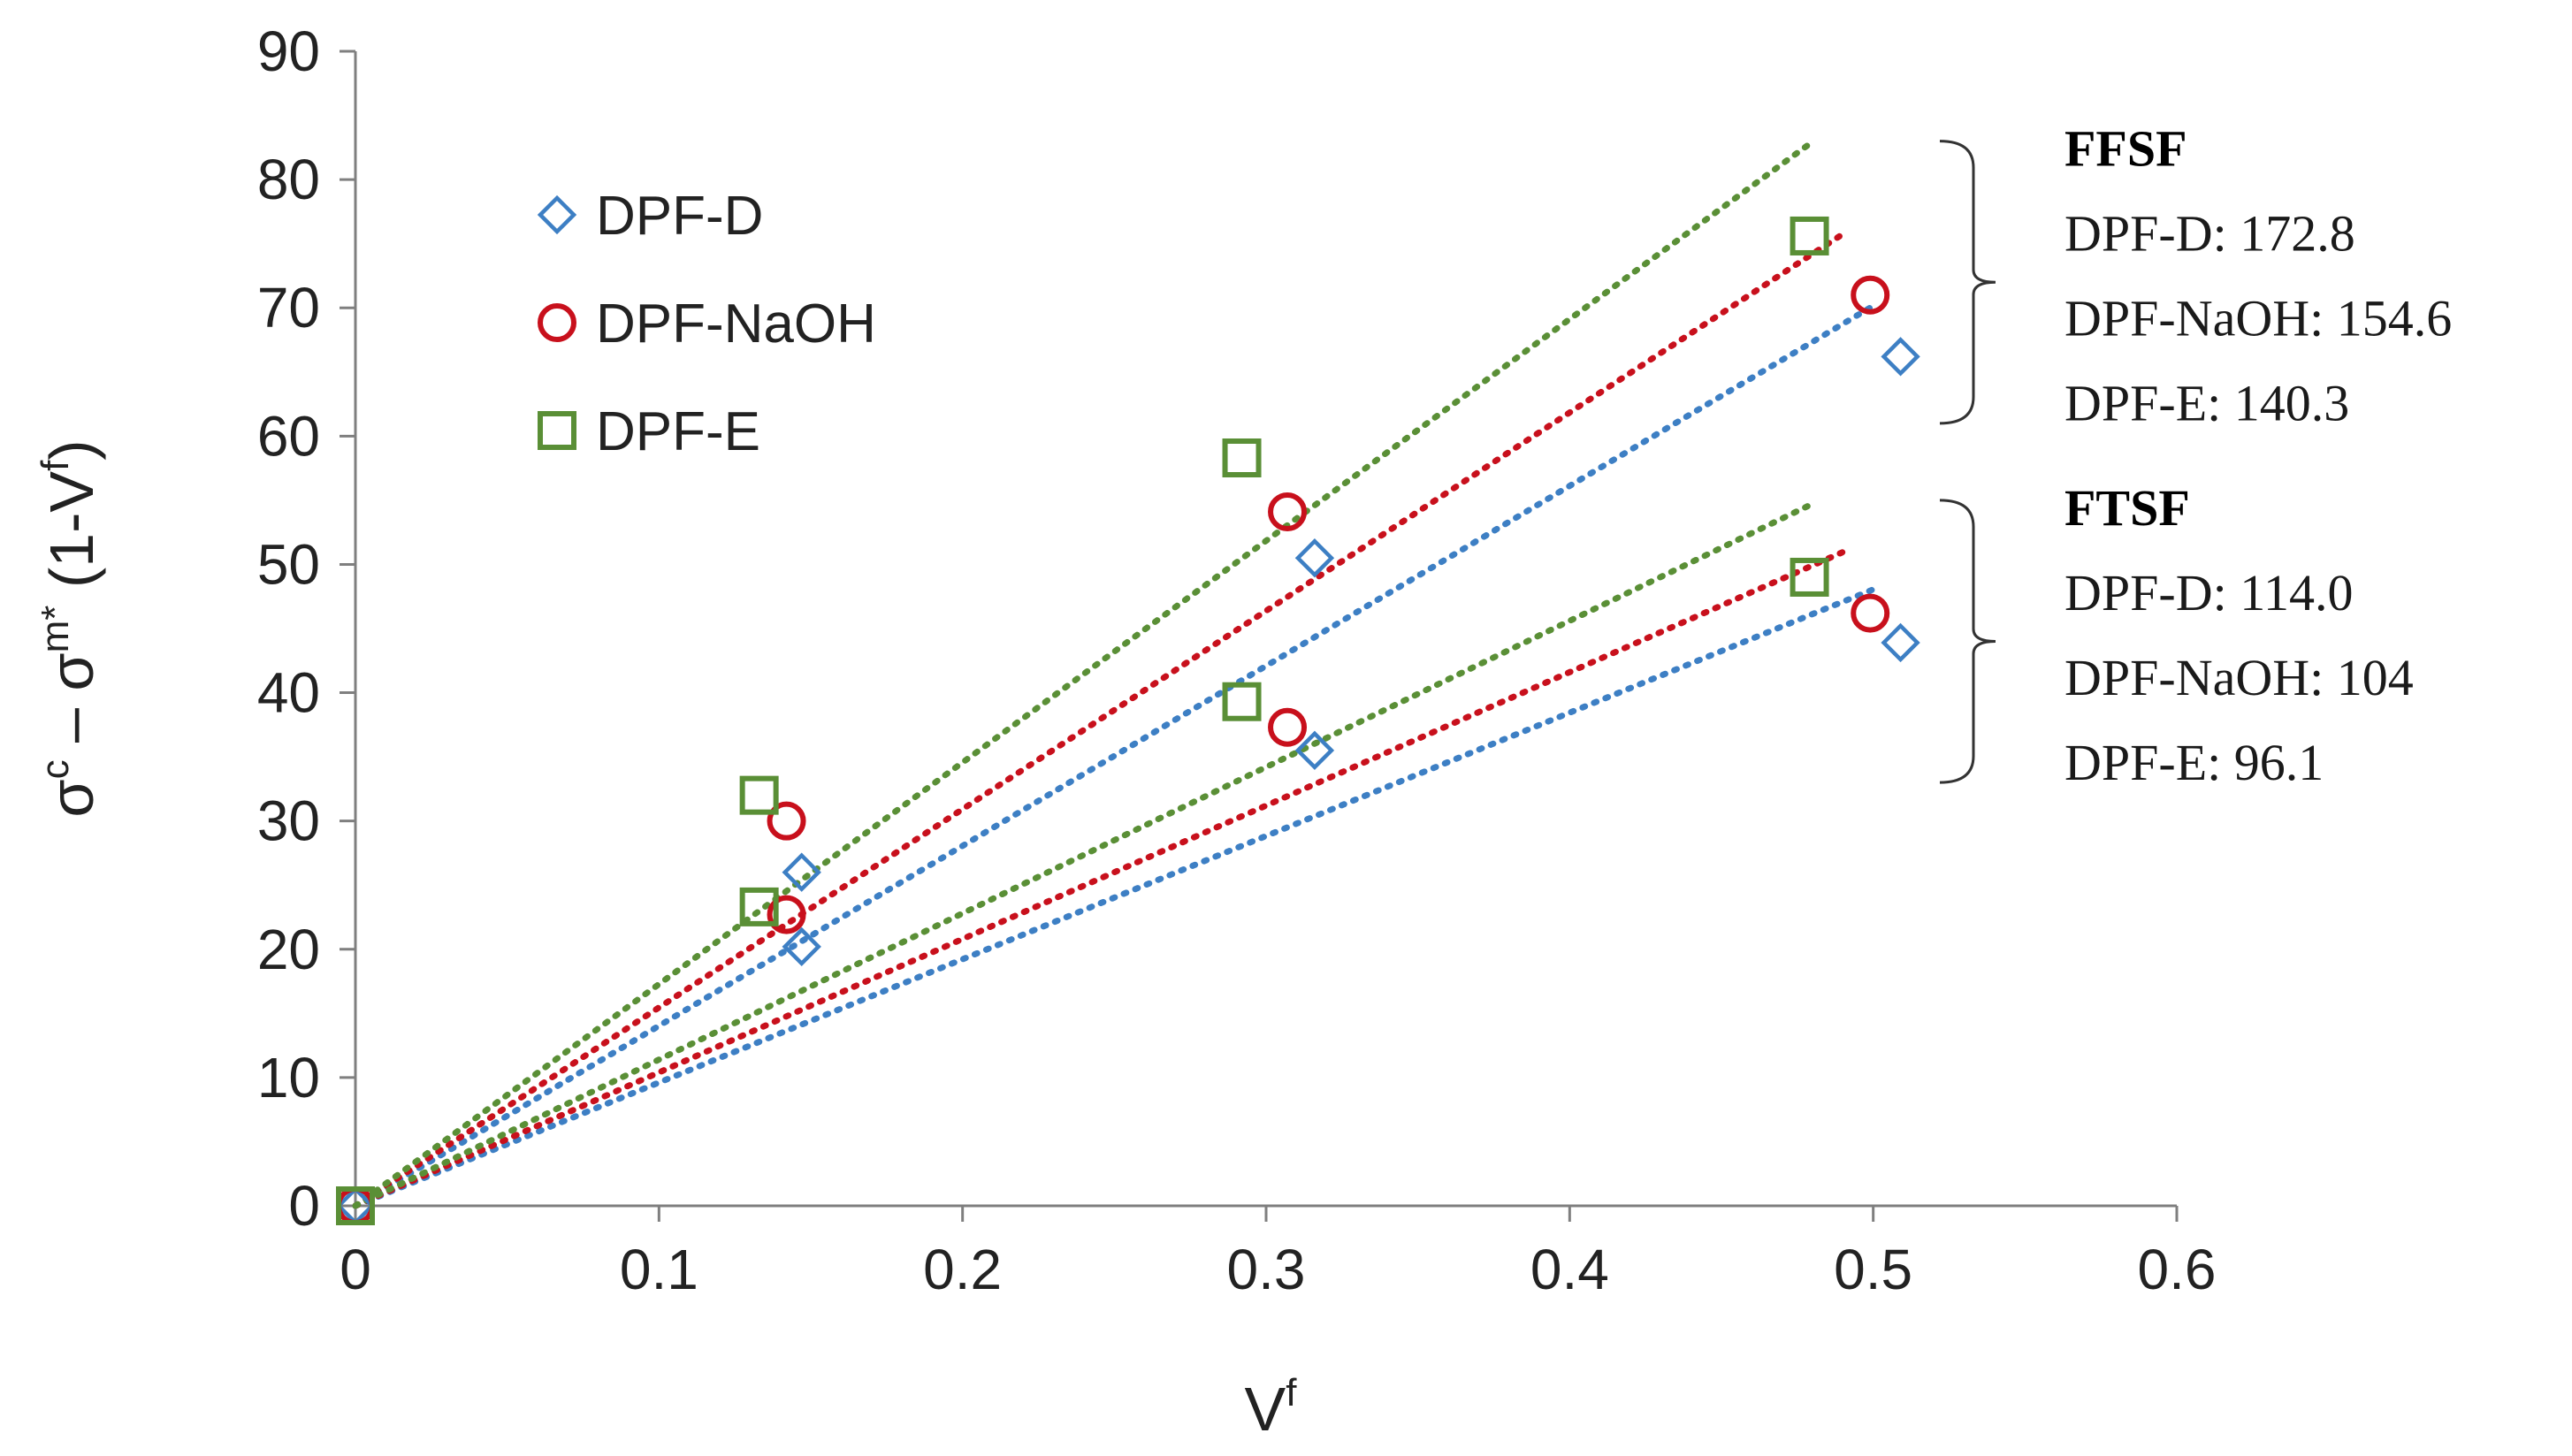  I want to click on y-tick-label: 80, so click(288, 179).